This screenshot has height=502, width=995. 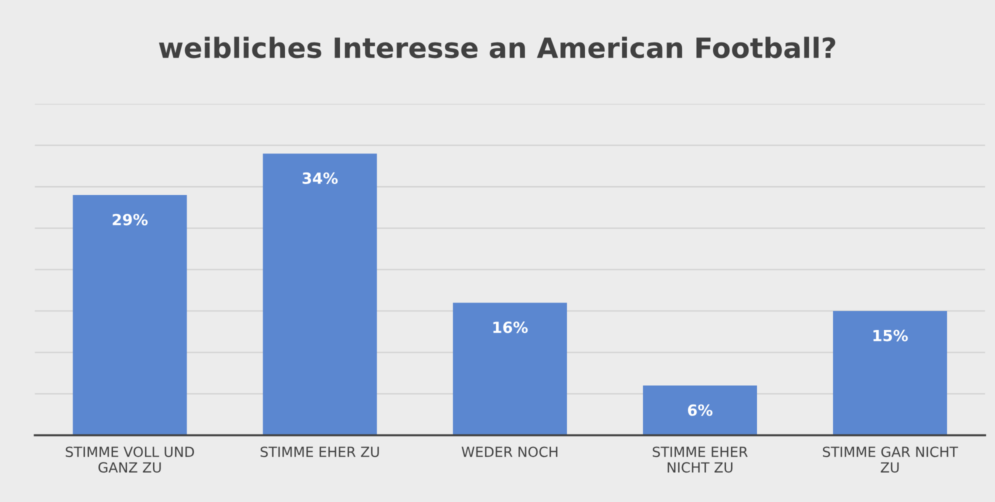 I want to click on x-tick-label: STIMME VOLL UND GANZ ZU, so click(x=130, y=459).